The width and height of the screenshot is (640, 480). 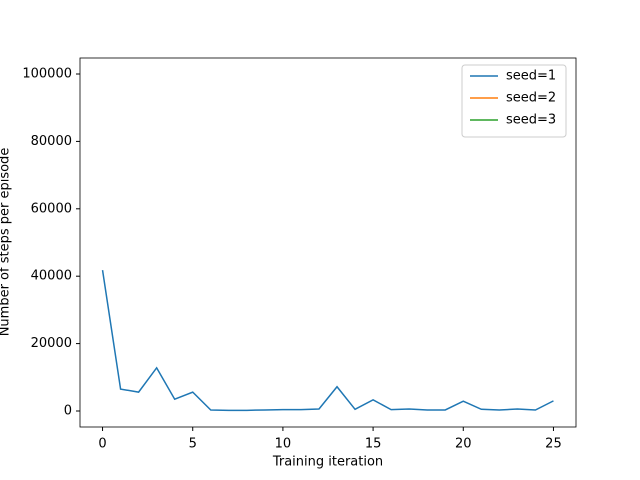 I want to click on x-tick-label: 10, so click(x=283, y=444).